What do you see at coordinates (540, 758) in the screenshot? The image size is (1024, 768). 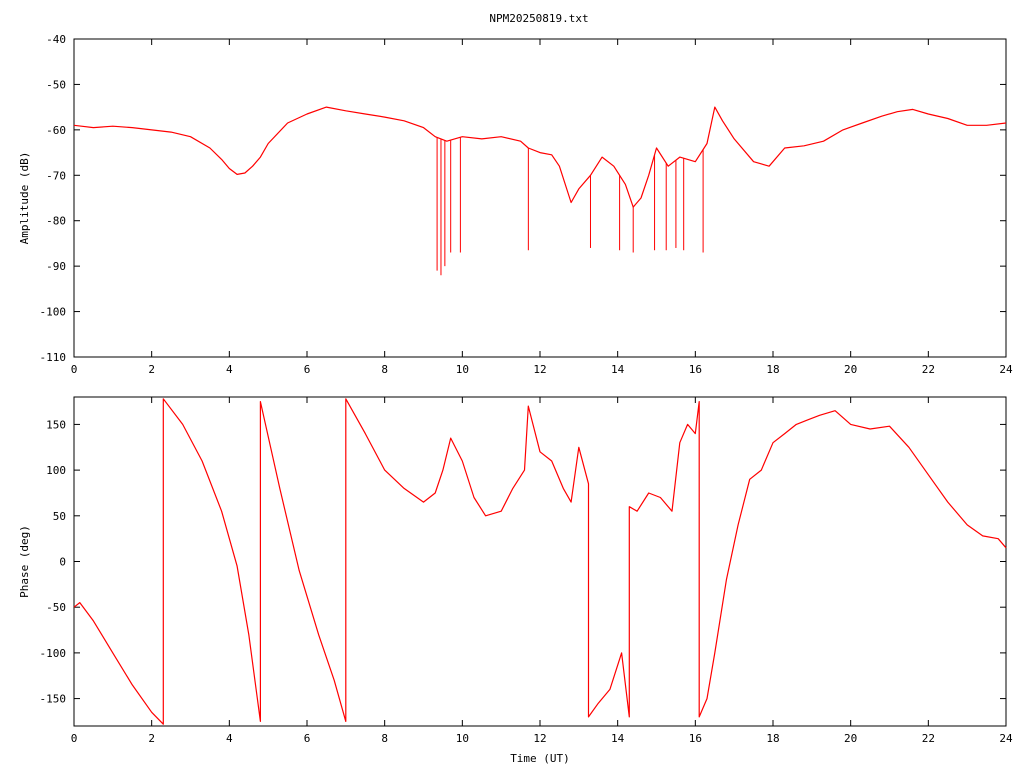 I see `time-x-axis-label: Time (UT)` at bounding box center [540, 758].